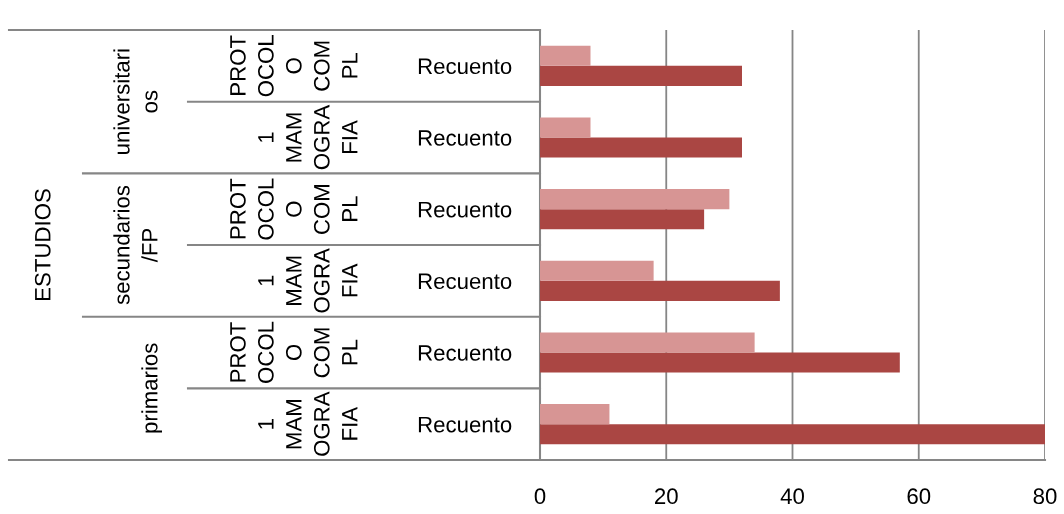 Image resolution: width=1064 pixels, height=514 pixels. I want to click on x-tick-label: 40, so click(792, 496).